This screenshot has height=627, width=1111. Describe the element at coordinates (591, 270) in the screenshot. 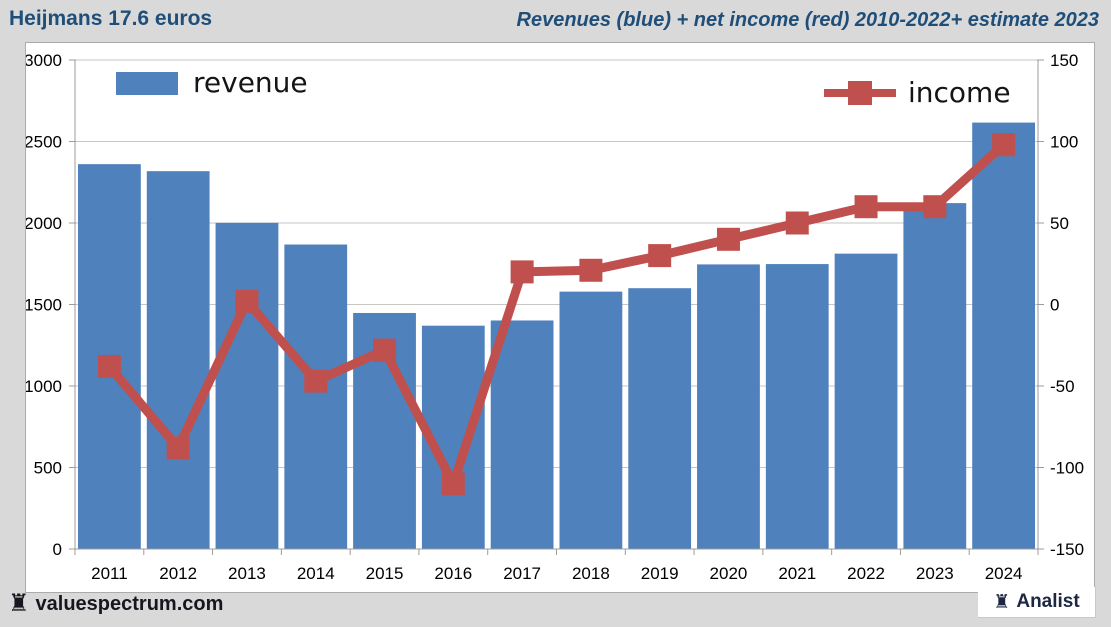

I see `income-marker-2018` at that location.